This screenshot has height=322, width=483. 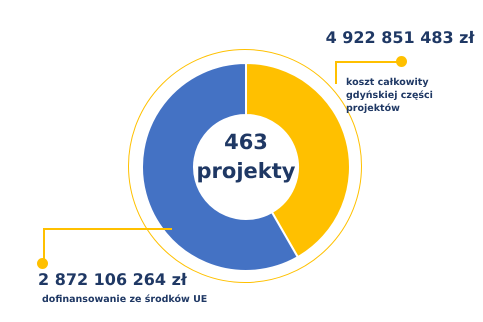 What do you see at coordinates (113, 279) in the screenshot?
I see `text: 2 872 106 264 zł` at bounding box center [113, 279].